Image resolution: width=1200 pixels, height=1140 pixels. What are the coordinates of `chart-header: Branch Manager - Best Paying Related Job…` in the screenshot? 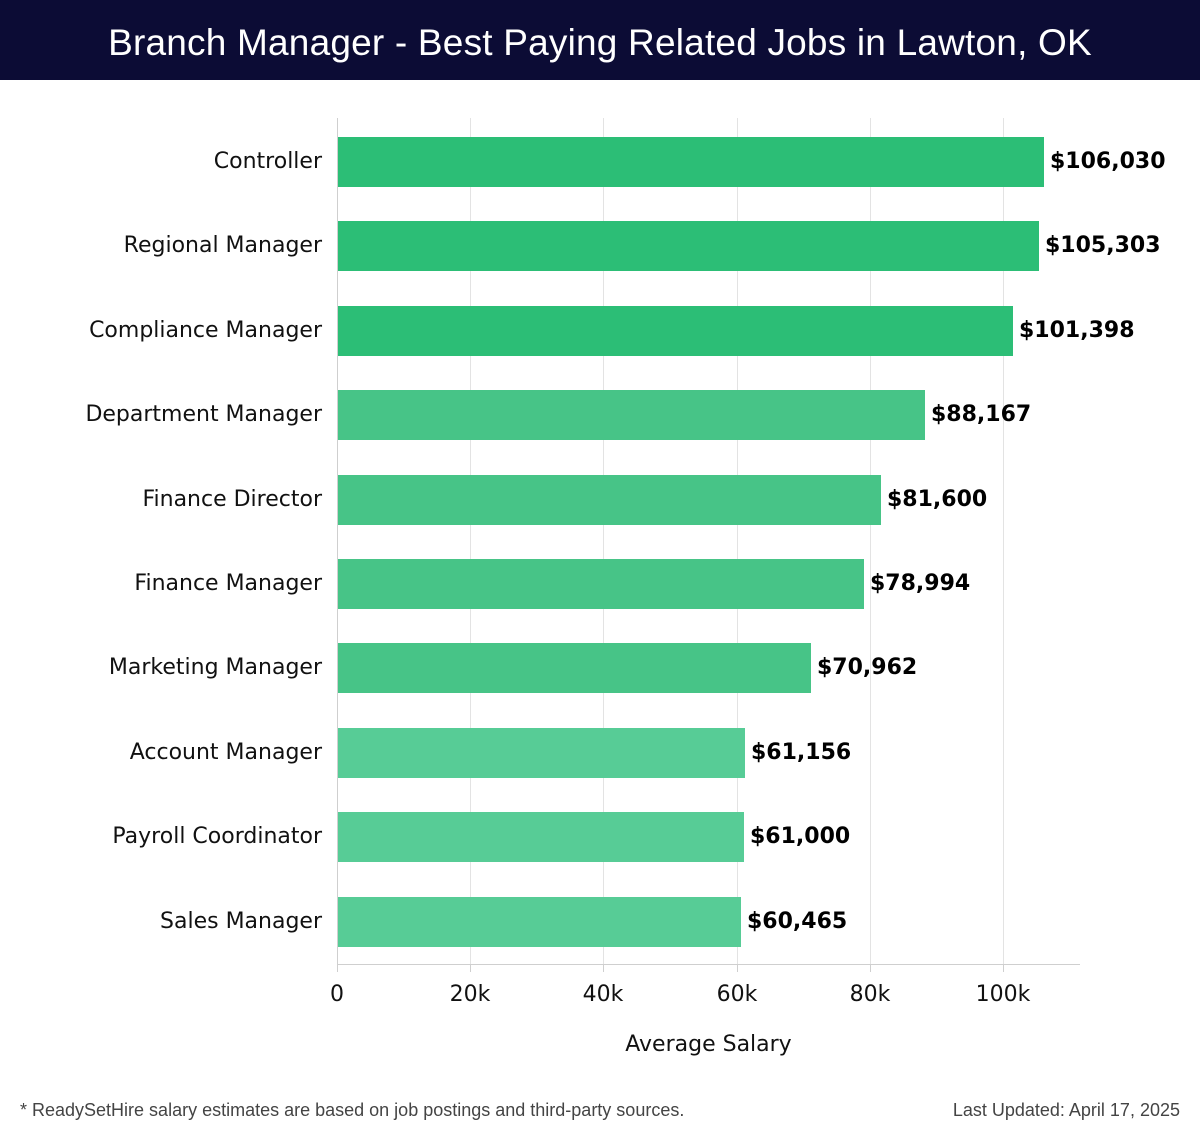 It's located at (600, 40).